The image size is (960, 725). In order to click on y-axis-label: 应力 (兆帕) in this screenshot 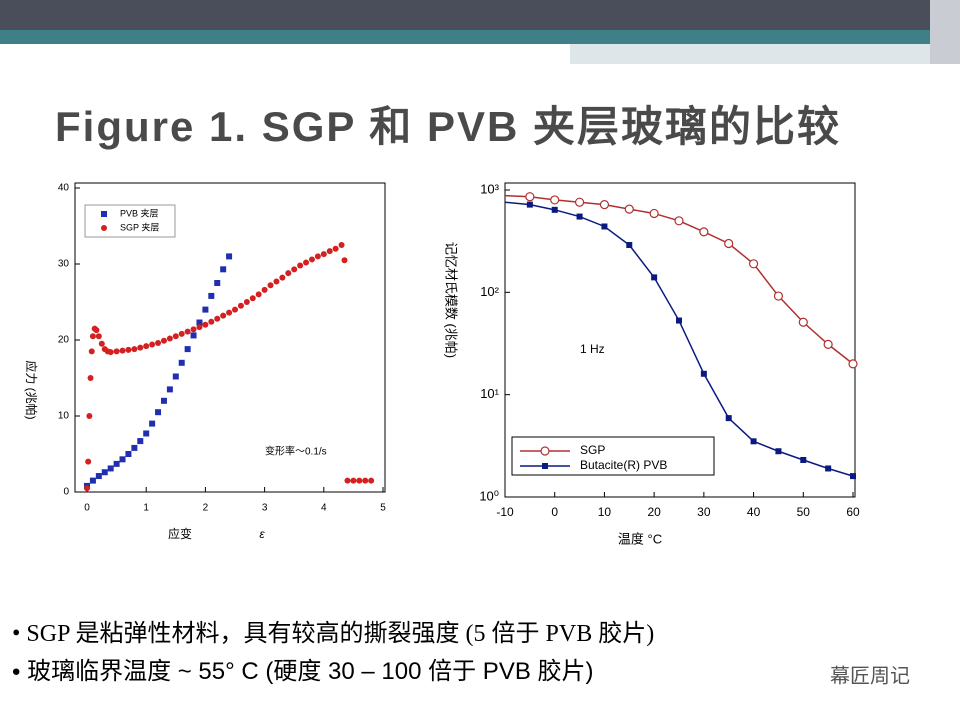, I will do `click(31, 389)`.